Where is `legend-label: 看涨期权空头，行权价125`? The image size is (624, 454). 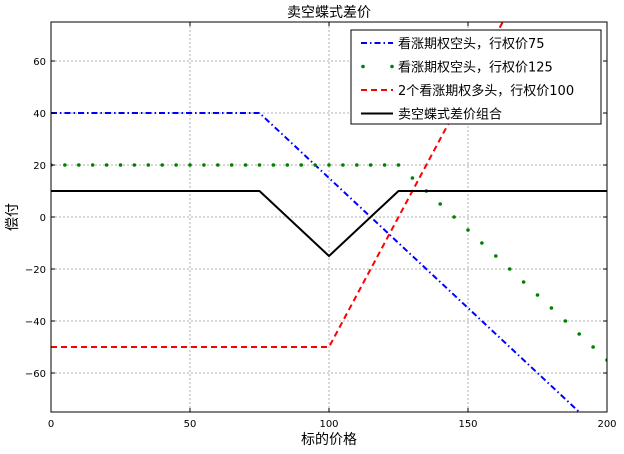 legend-label: 看涨期权空头，行权价125 is located at coordinates (475, 68).